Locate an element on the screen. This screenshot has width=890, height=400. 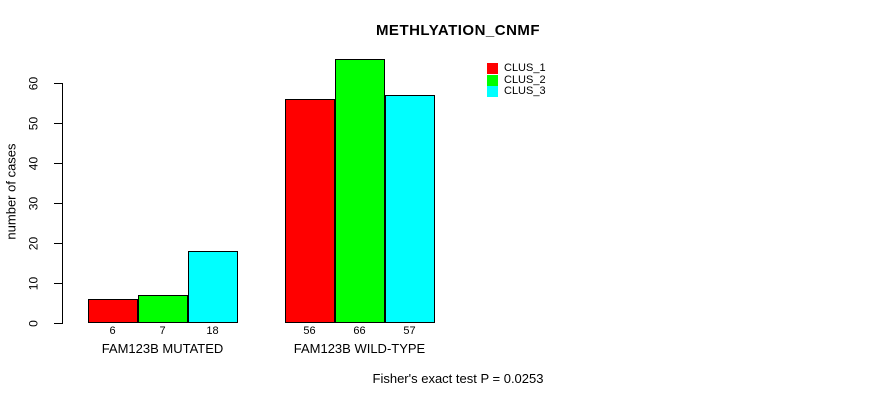
legend: CLUS_1 CLUS_2 CLUS_3 is located at coordinates (516, 80).